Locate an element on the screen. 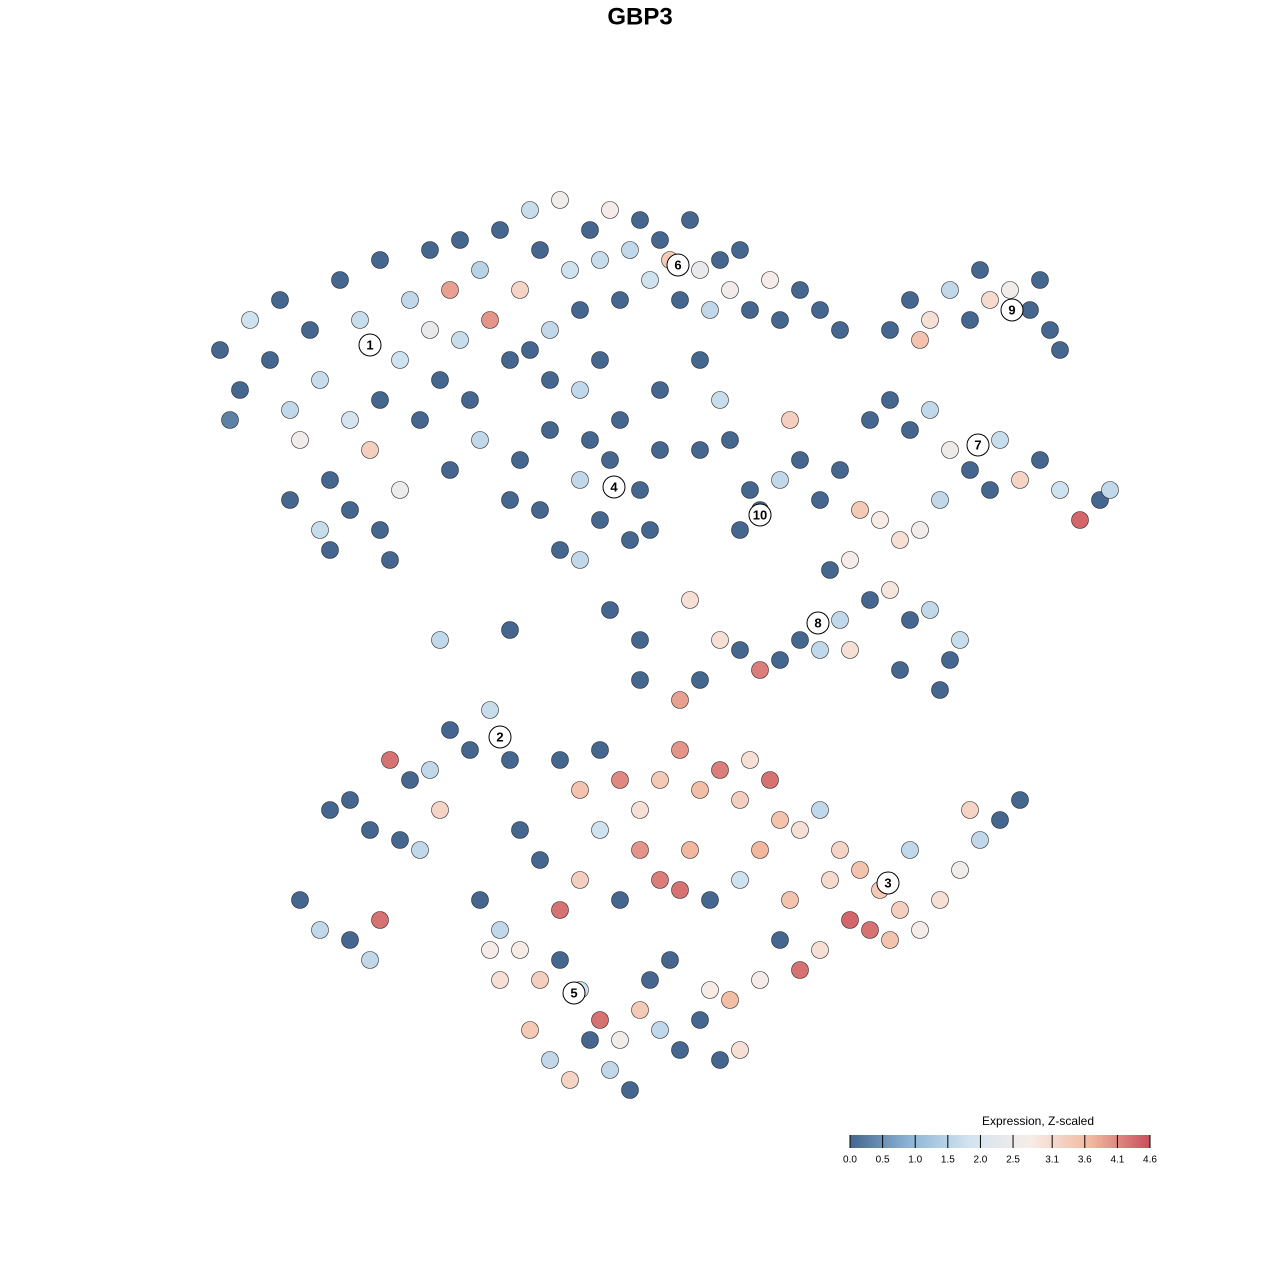  cluster-label: 2 is located at coordinates (499, 736).